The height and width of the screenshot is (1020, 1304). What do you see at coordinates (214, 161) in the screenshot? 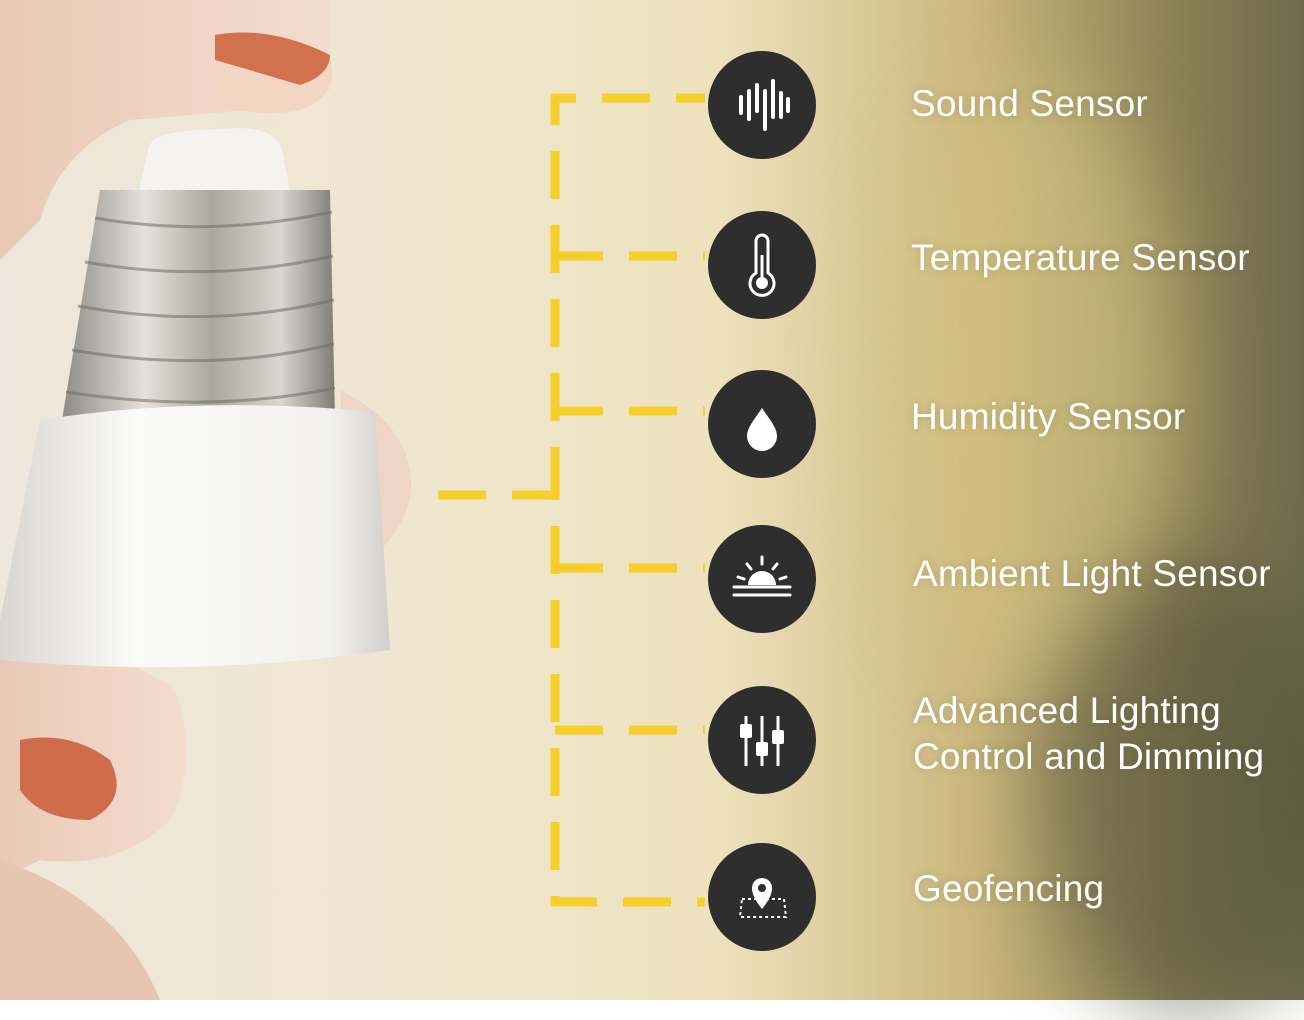
I see `adapter-cap` at bounding box center [214, 161].